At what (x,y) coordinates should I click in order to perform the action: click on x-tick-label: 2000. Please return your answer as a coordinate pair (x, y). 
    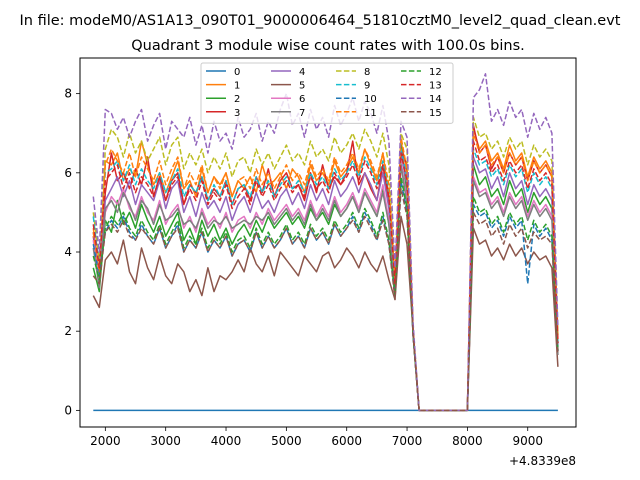
    Looking at the image, I should click on (105, 441).